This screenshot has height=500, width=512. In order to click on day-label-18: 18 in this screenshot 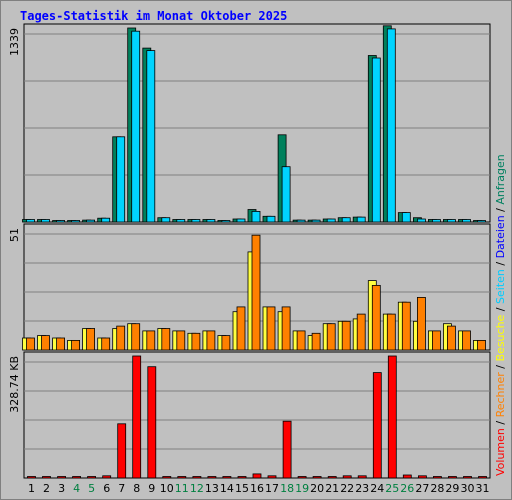, I will do `click(287, 488)`.